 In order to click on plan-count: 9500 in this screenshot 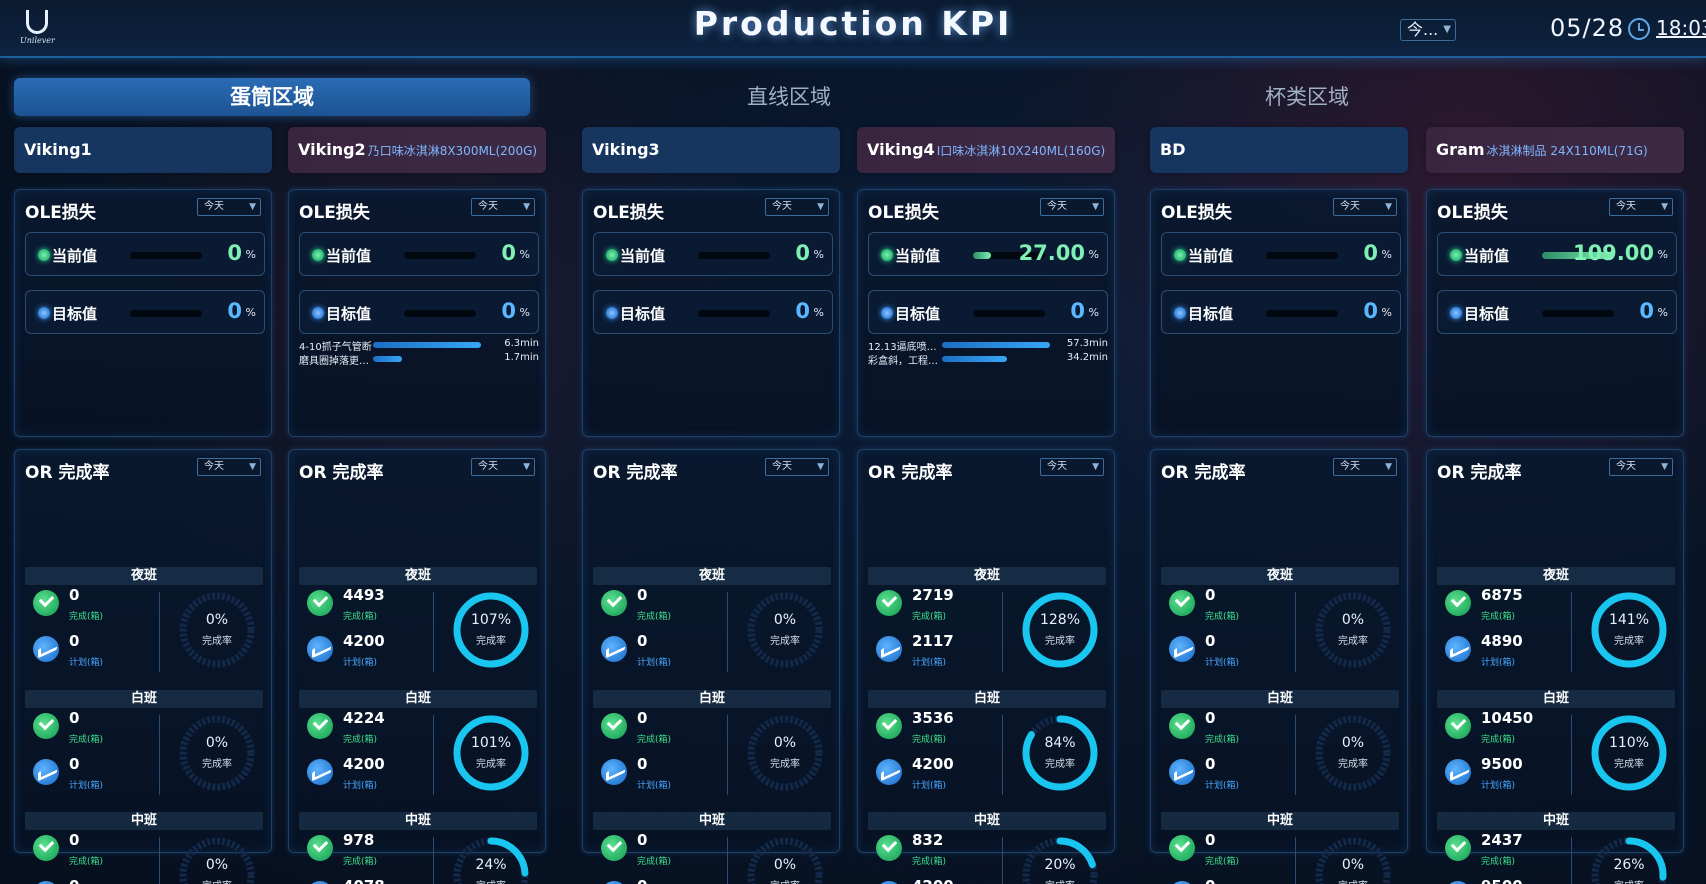, I will do `click(1502, 880)`.